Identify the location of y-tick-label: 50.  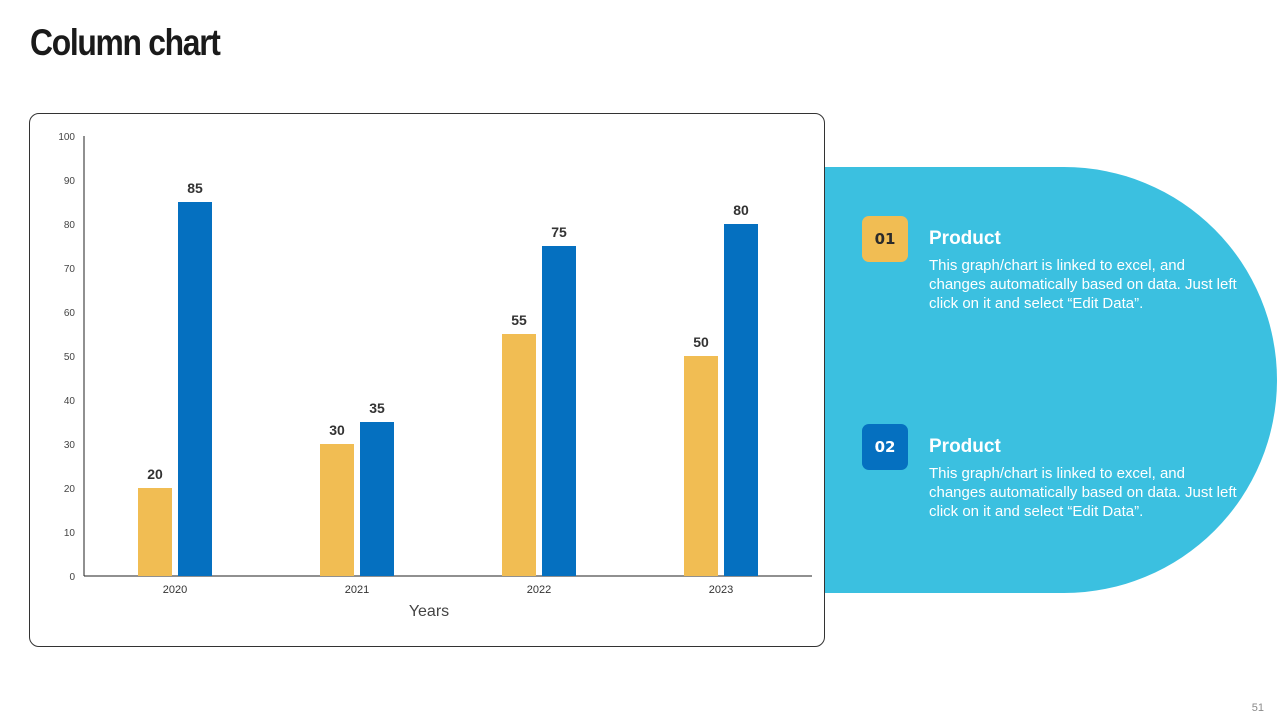
(70, 357).